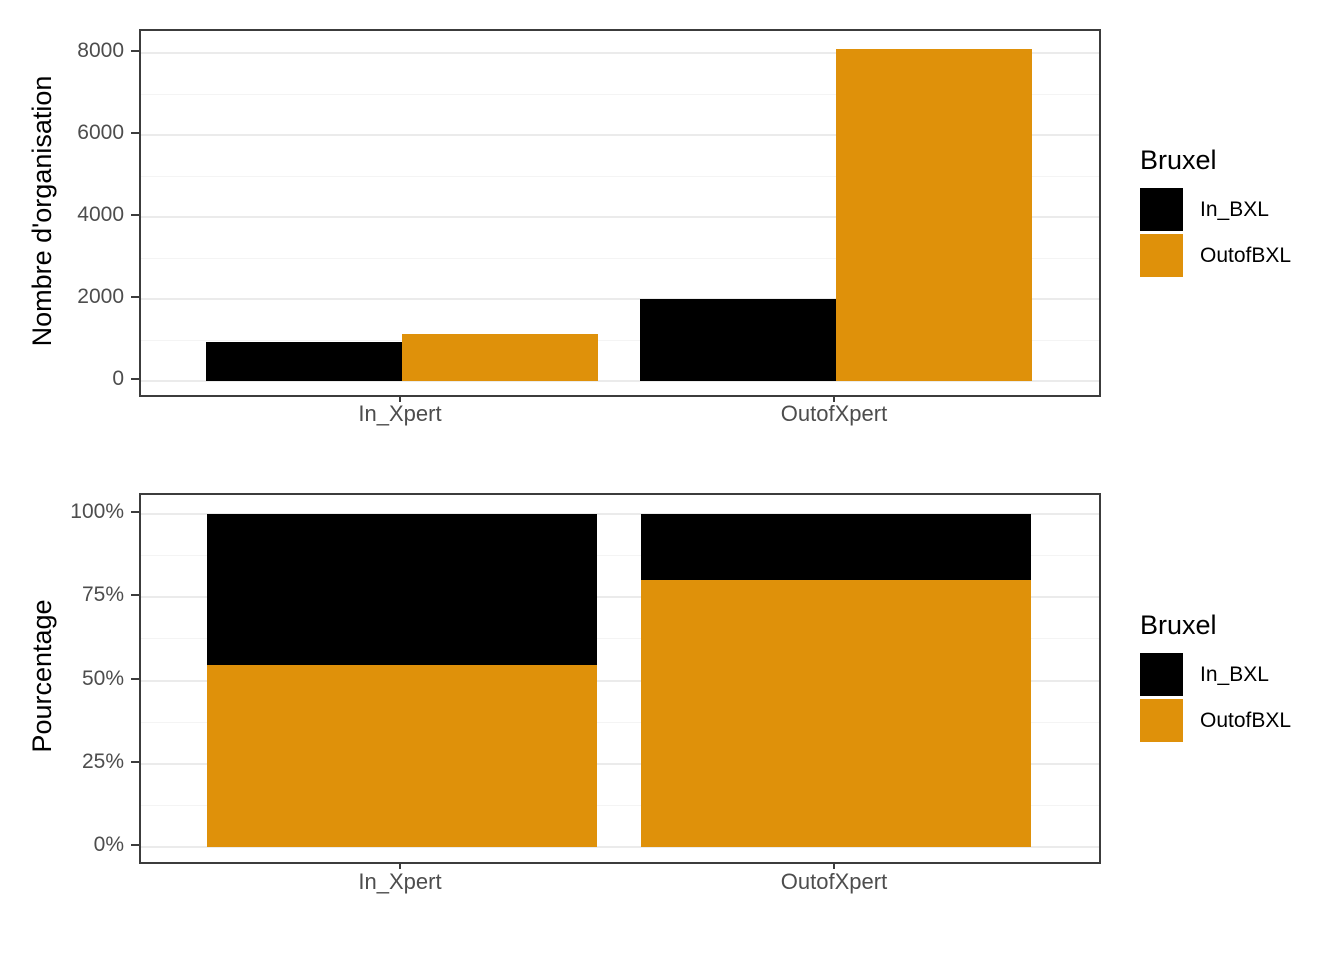 Image resolution: width=1344 pixels, height=960 pixels. What do you see at coordinates (102, 595) in the screenshot?
I see `y-tick-label: 75%` at bounding box center [102, 595].